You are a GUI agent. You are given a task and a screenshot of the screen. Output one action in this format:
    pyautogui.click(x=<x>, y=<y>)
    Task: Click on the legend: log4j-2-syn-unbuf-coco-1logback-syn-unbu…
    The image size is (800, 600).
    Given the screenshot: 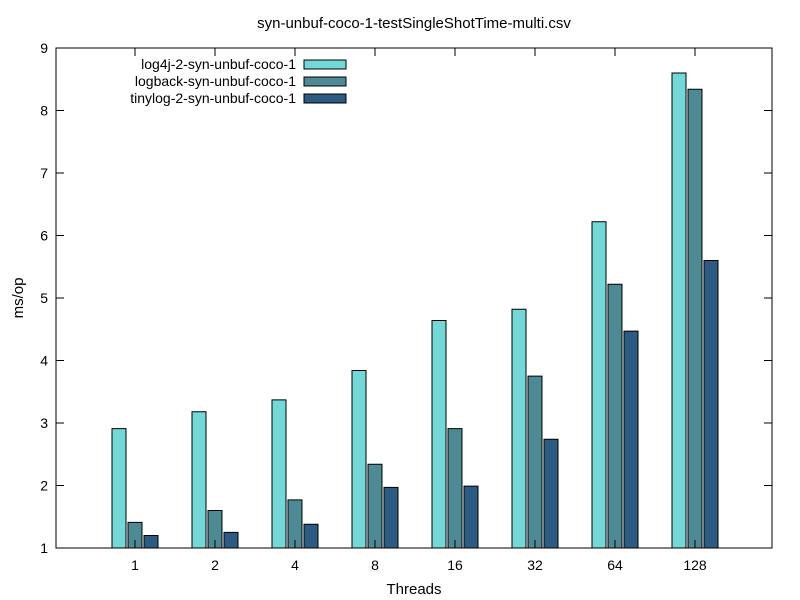 What is the action you would take?
    pyautogui.click(x=238, y=81)
    